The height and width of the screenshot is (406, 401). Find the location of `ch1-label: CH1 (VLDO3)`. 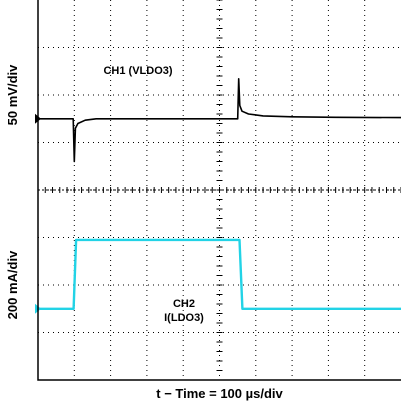

ch1-label: CH1 (VLDO3) is located at coordinates (137, 71).